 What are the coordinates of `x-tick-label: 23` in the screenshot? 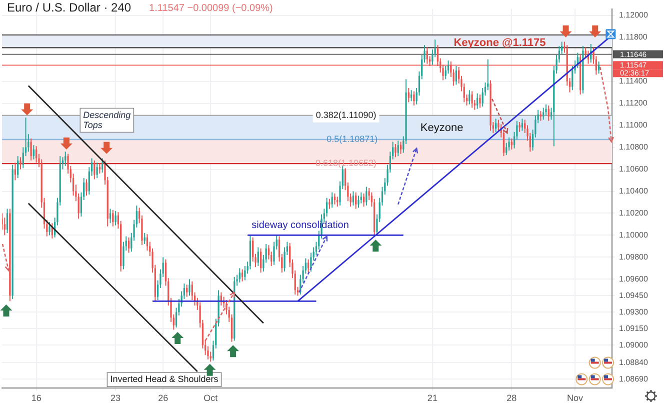 It's located at (115, 397).